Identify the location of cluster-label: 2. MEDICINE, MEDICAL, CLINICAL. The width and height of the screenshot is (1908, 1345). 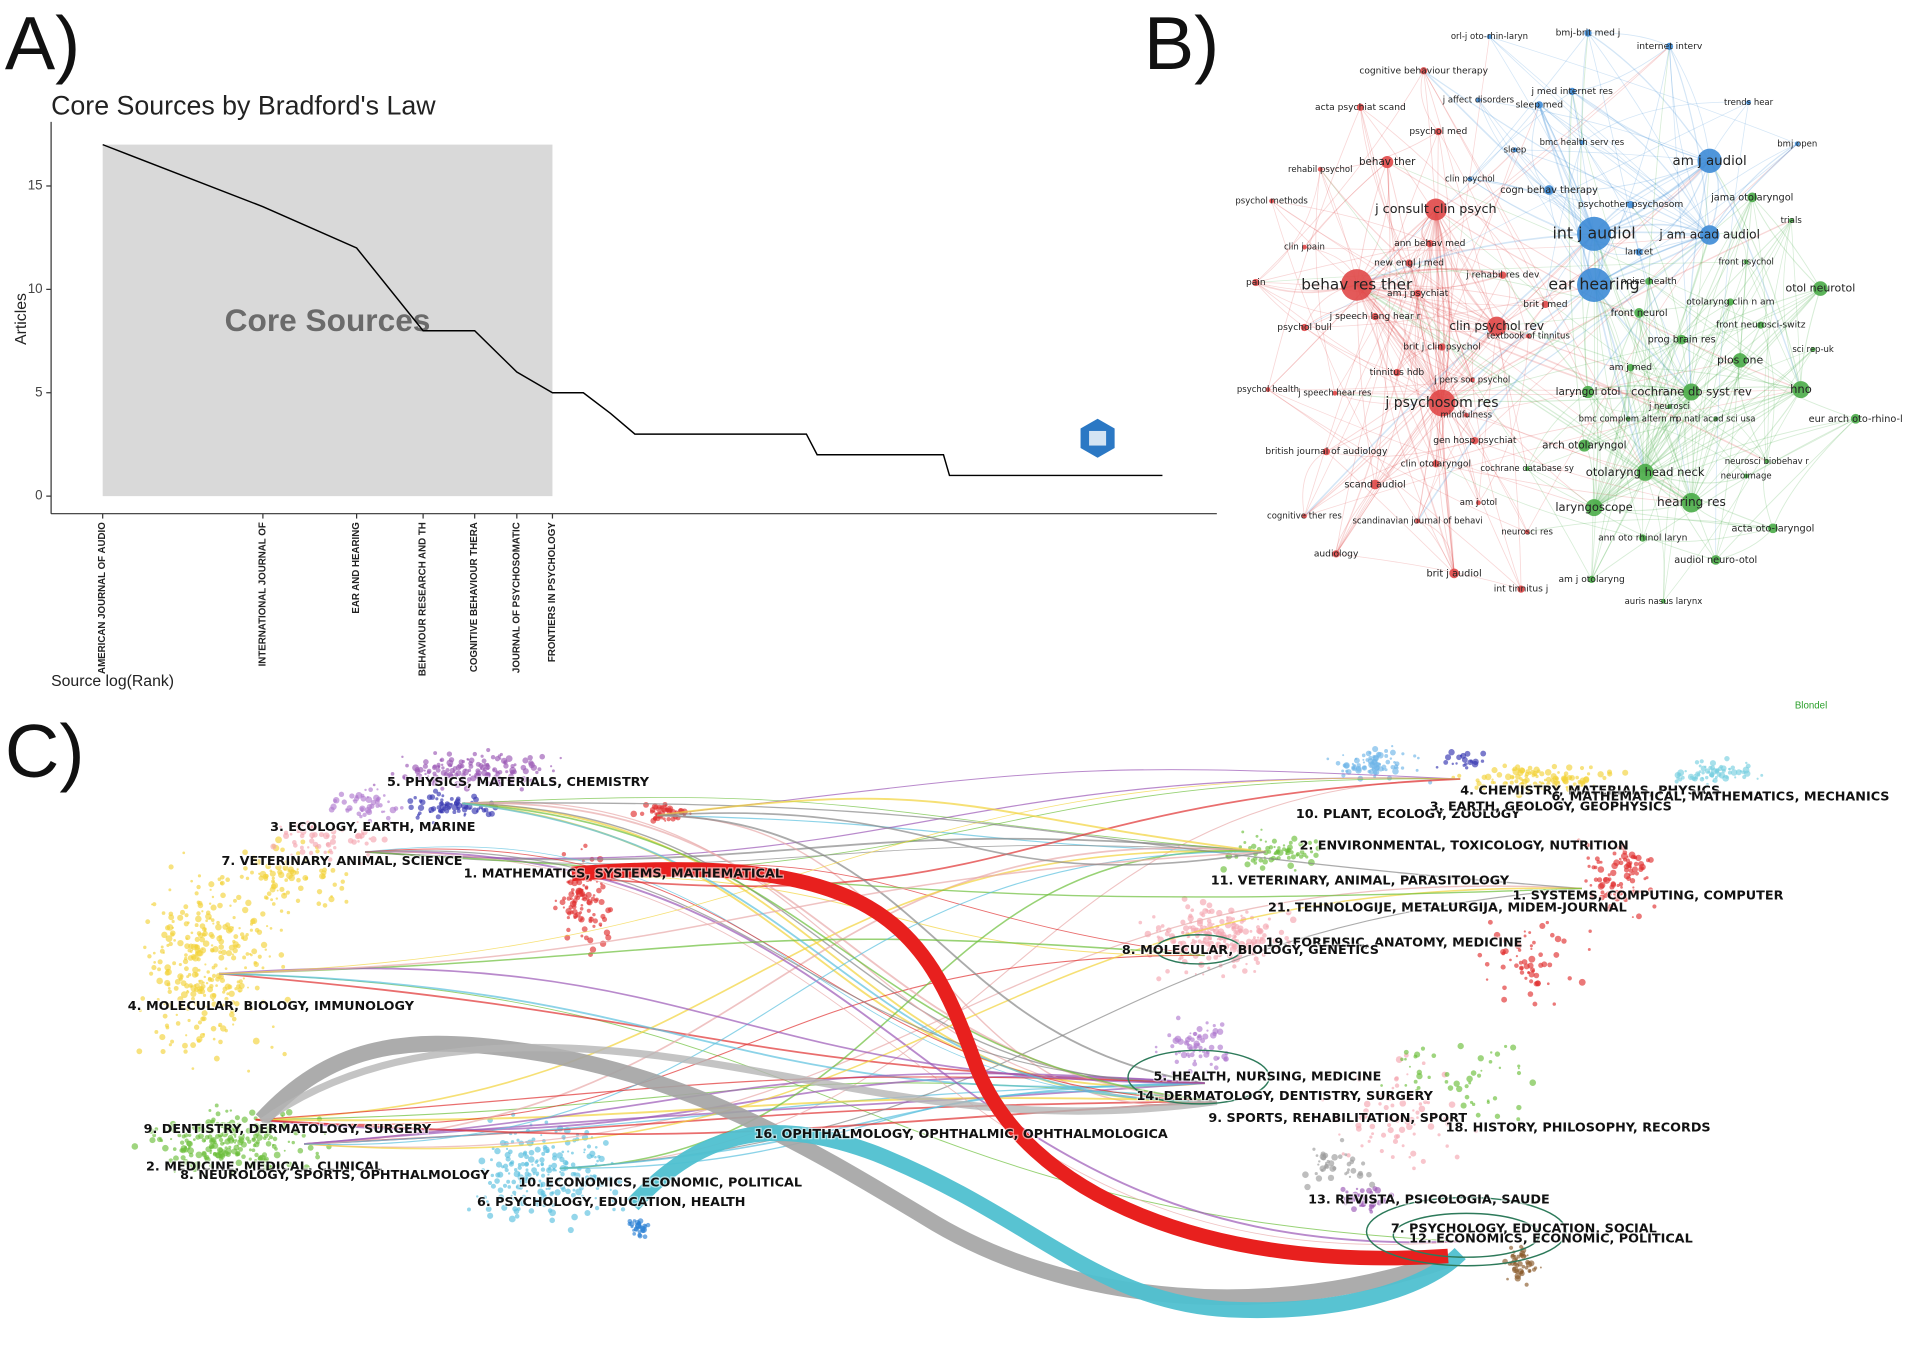
(264, 1167).